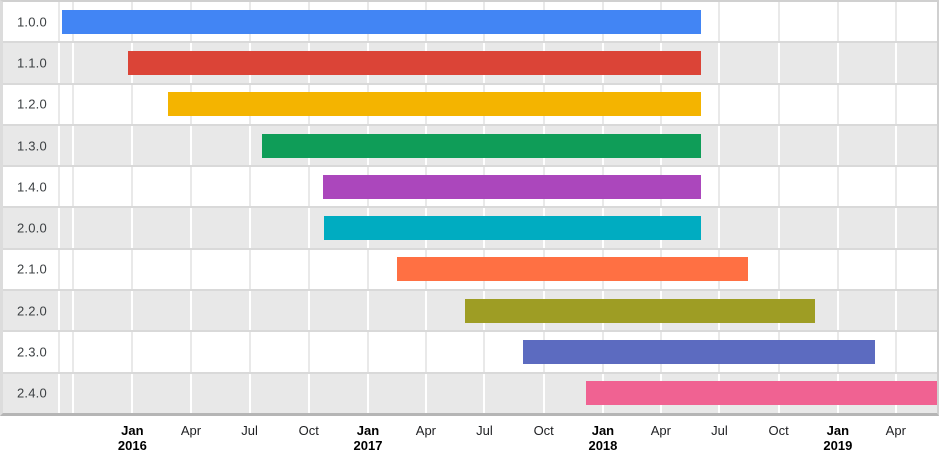 The image size is (942, 464). Describe the element at coordinates (414, 62) in the screenshot. I see `gantt-bar-1.1.0` at that location.